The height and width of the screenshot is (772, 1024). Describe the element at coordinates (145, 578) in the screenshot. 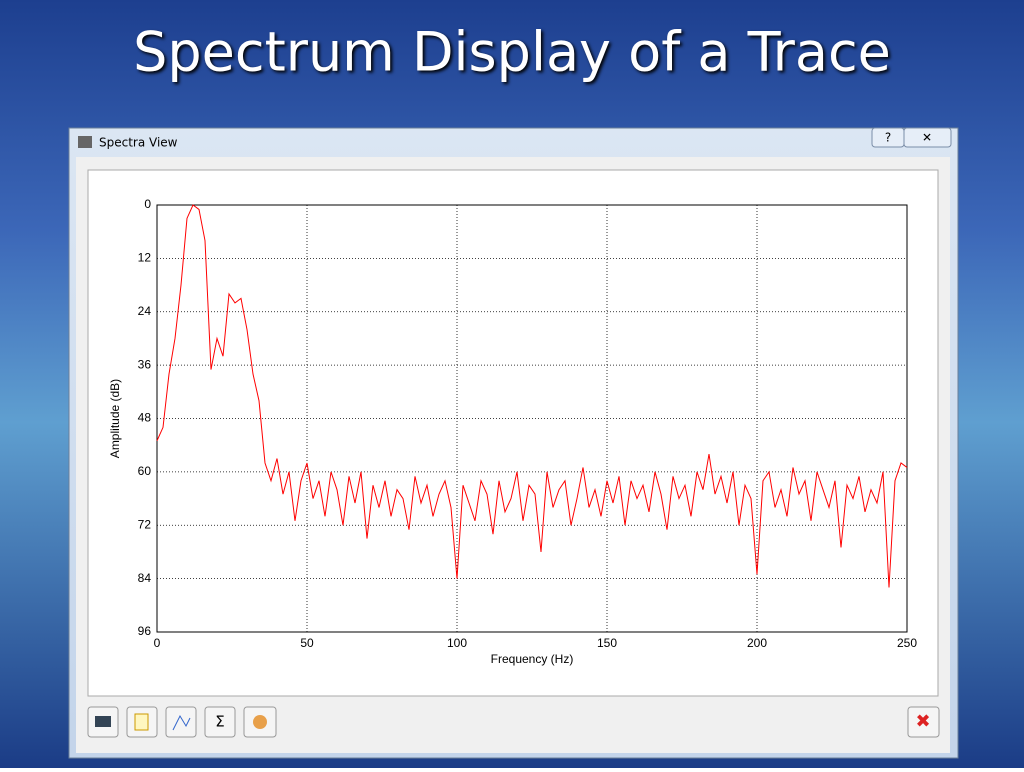

I see `y-tick-label: 84` at that location.